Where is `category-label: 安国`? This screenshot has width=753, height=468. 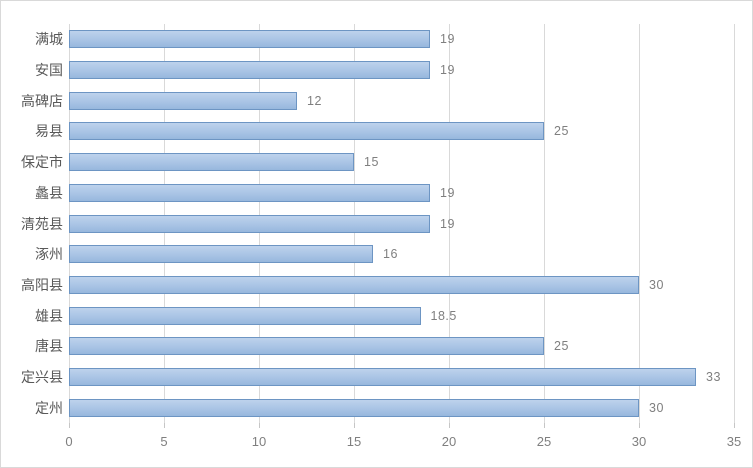 category-label: 安国 is located at coordinates (49, 70).